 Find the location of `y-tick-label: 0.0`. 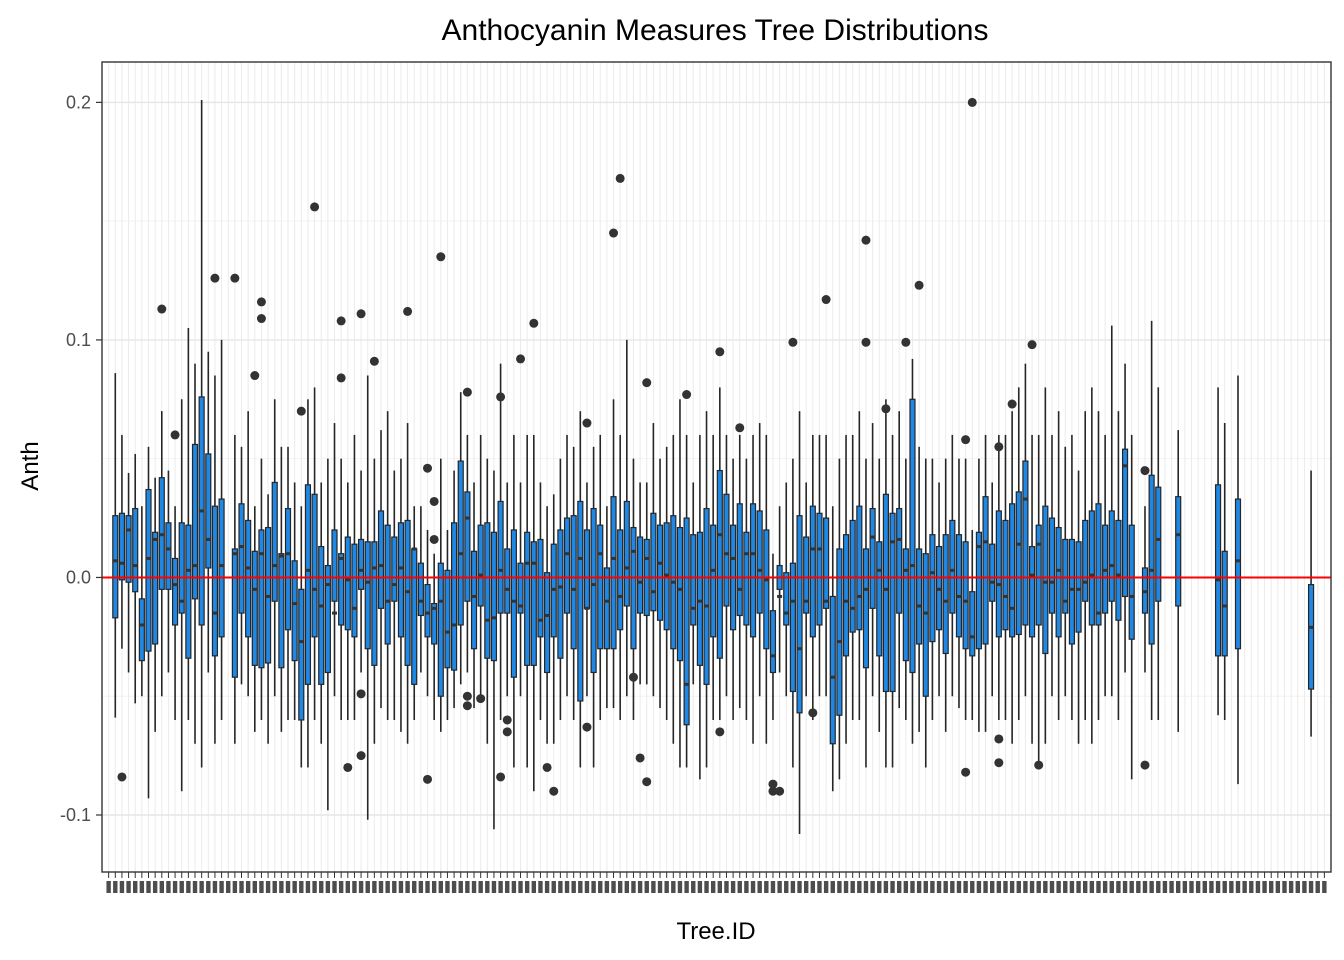

y-tick-label: 0.0 is located at coordinates (78, 577).